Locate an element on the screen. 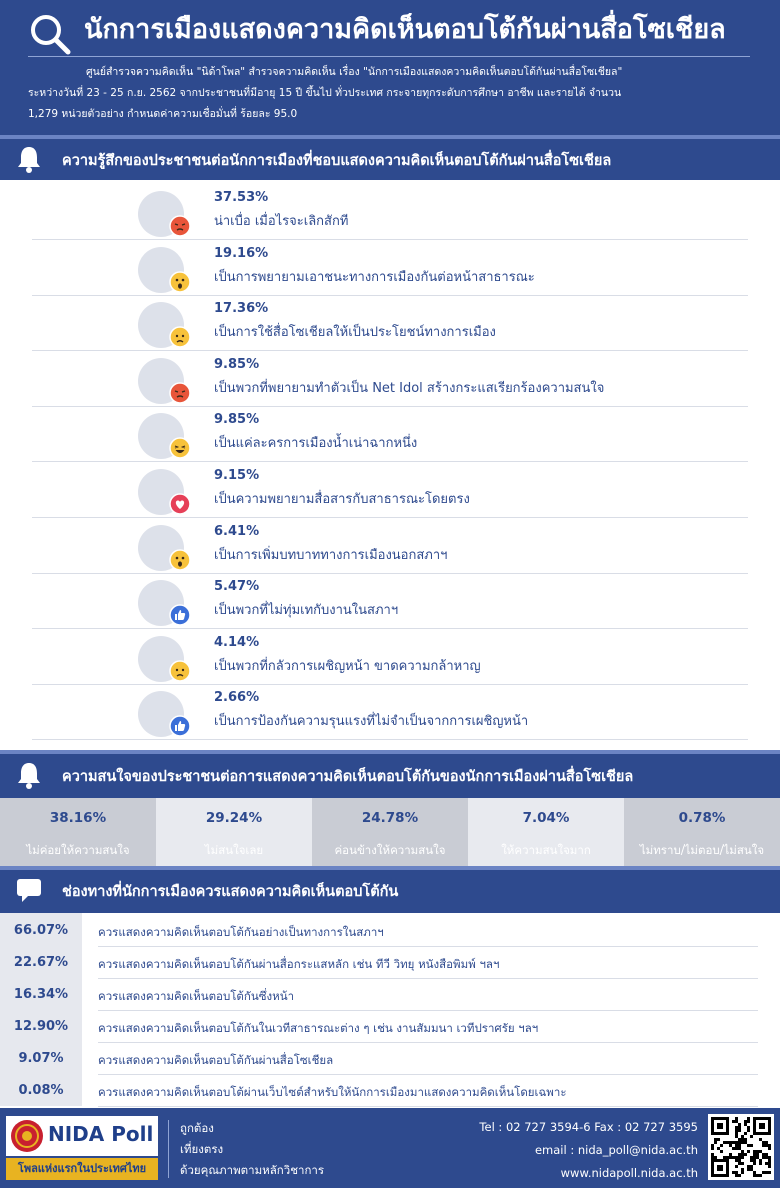 The height and width of the screenshot is (1188, 780). feeling-pct: 2.66% is located at coordinates (237, 698).